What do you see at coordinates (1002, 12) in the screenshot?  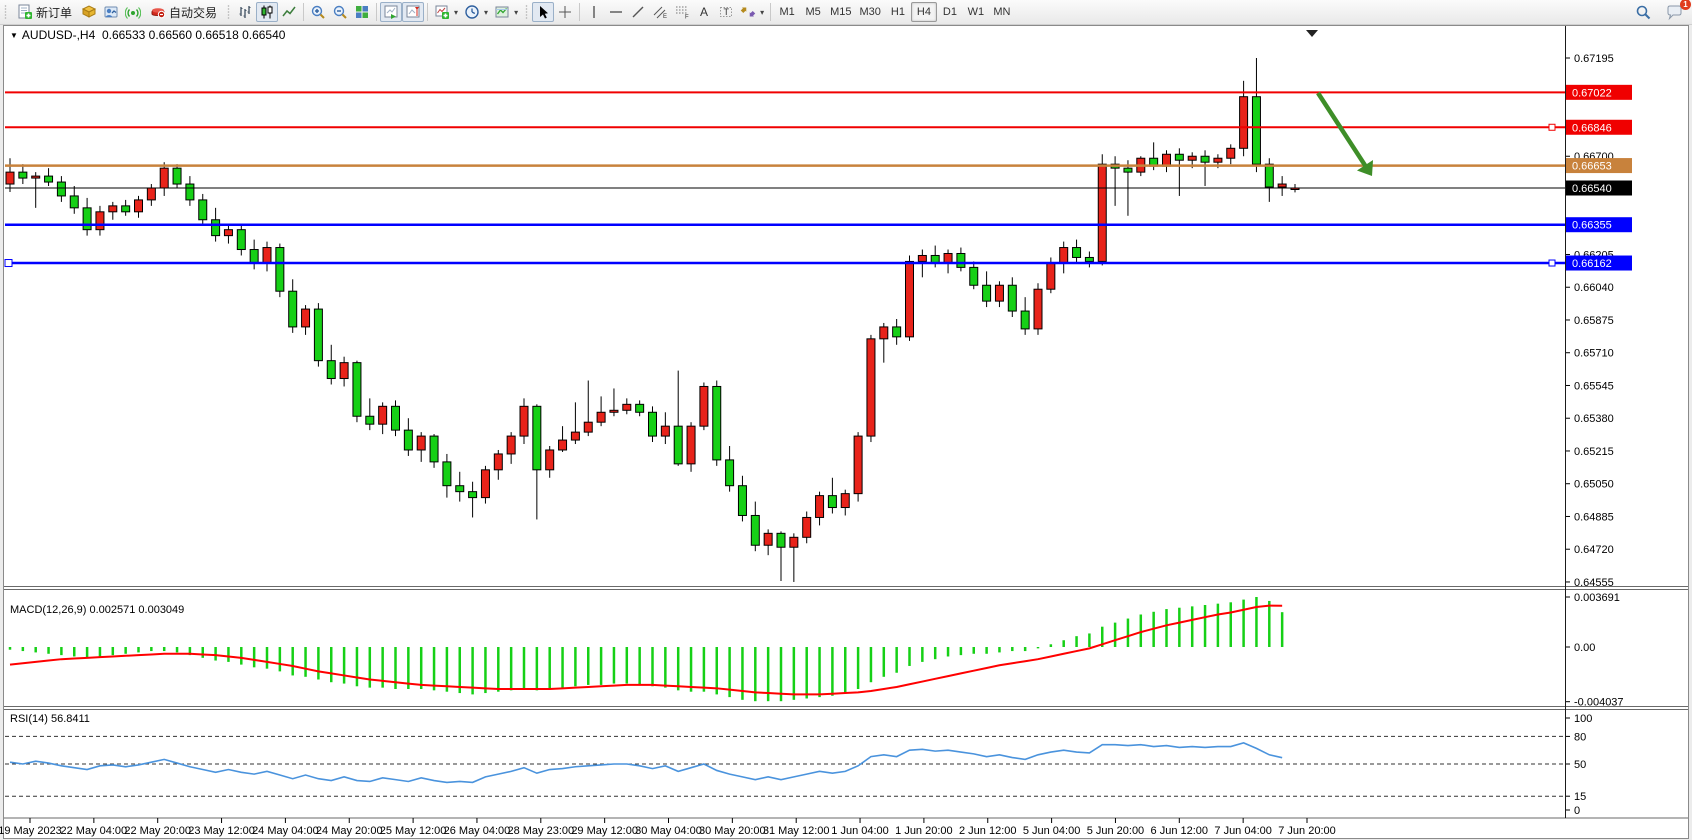 I see `timeframe-button-mn: MN` at bounding box center [1002, 12].